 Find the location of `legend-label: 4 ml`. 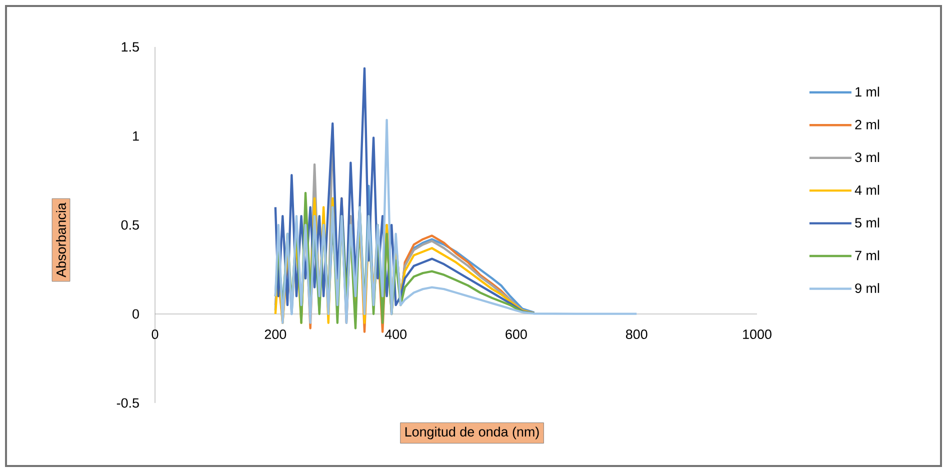

legend-label: 4 ml is located at coordinates (867, 189).